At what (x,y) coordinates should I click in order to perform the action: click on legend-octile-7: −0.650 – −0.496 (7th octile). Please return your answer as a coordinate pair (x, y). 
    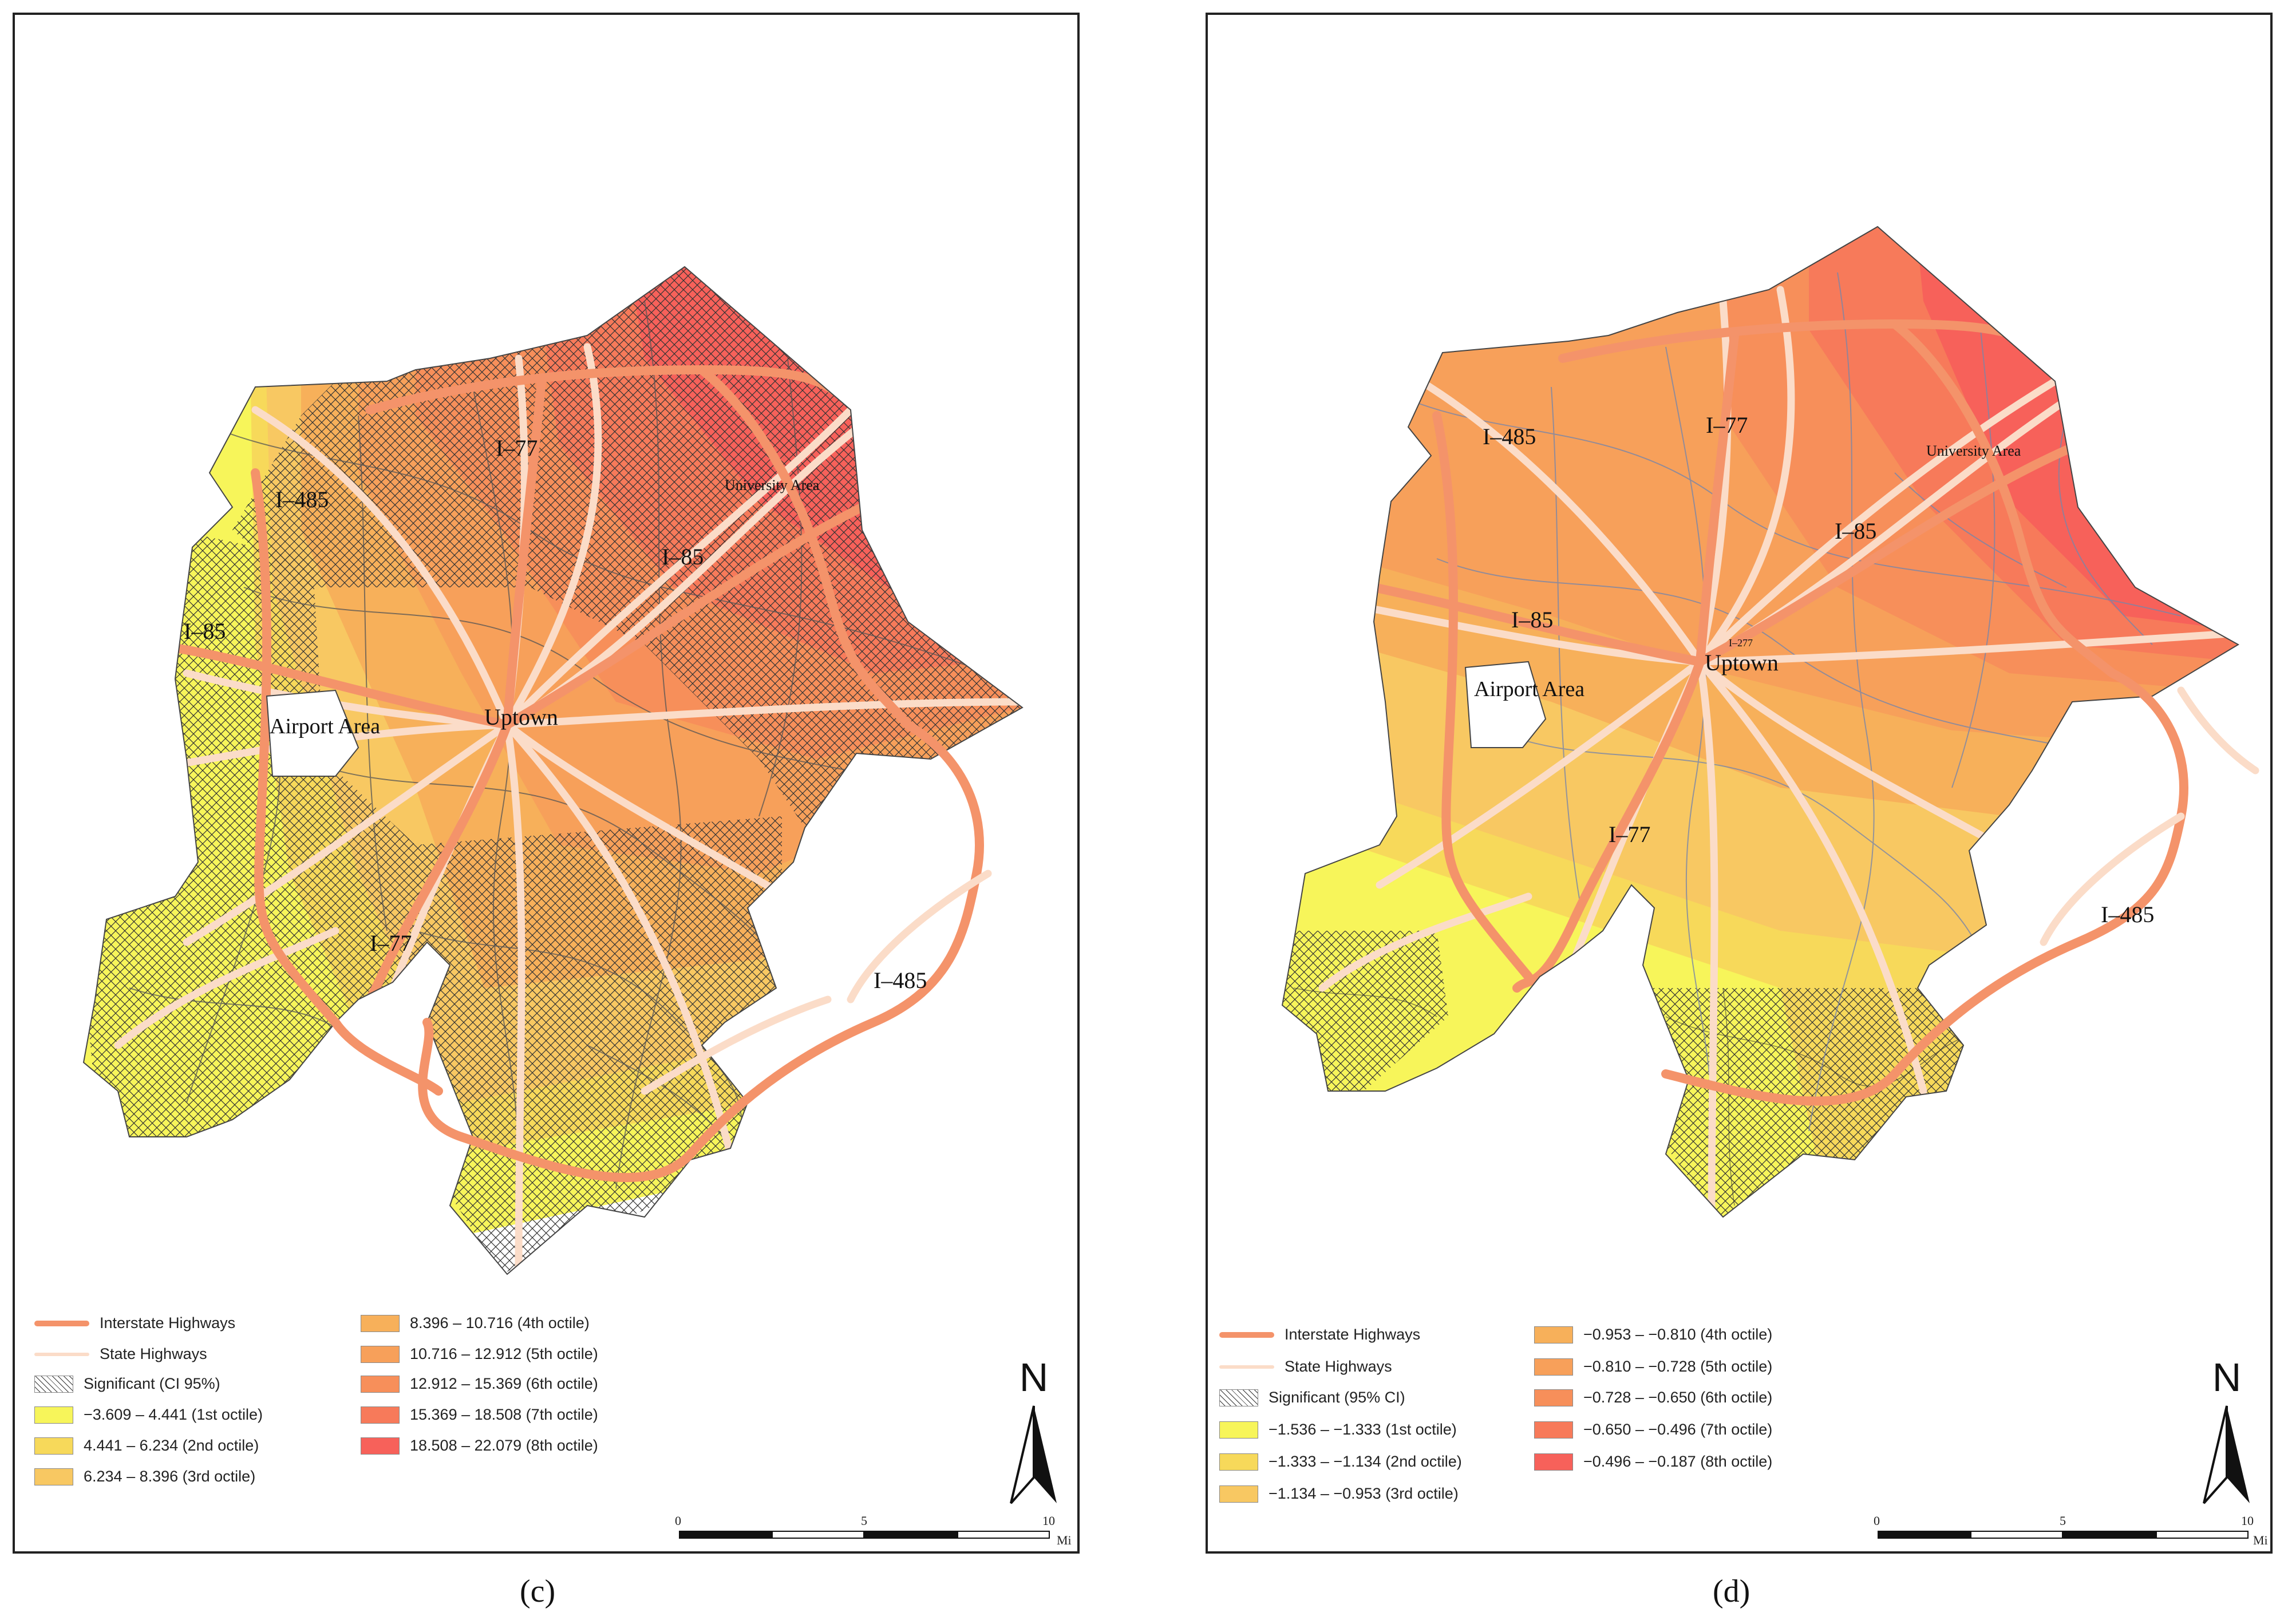
    Looking at the image, I should click on (1678, 1429).